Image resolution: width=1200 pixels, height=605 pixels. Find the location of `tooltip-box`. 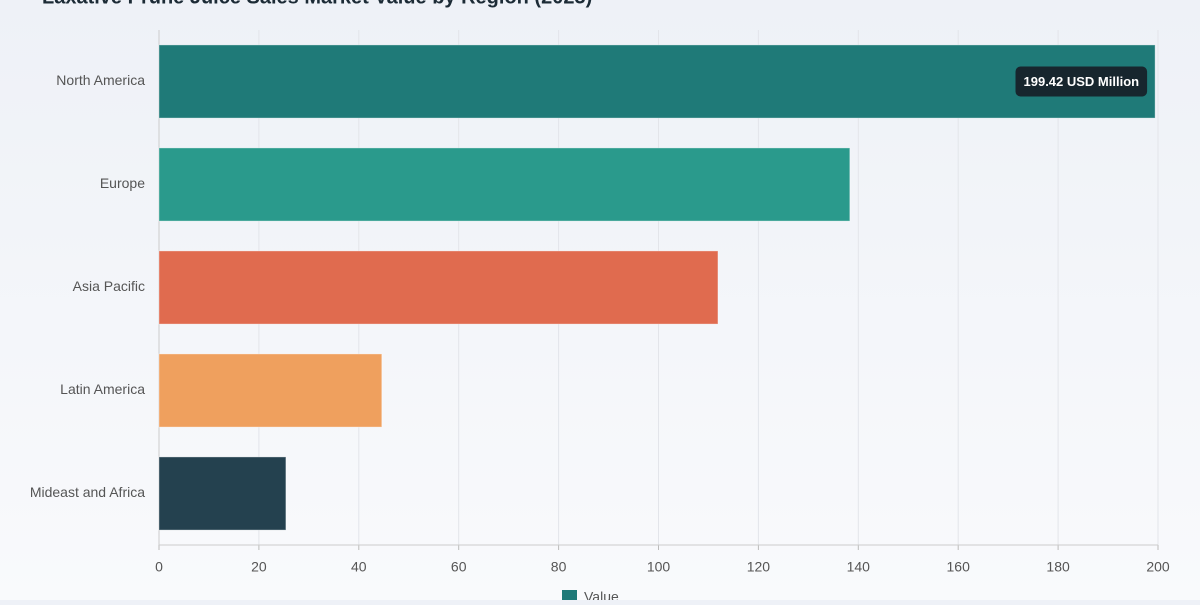

tooltip-box is located at coordinates (1081, 81).